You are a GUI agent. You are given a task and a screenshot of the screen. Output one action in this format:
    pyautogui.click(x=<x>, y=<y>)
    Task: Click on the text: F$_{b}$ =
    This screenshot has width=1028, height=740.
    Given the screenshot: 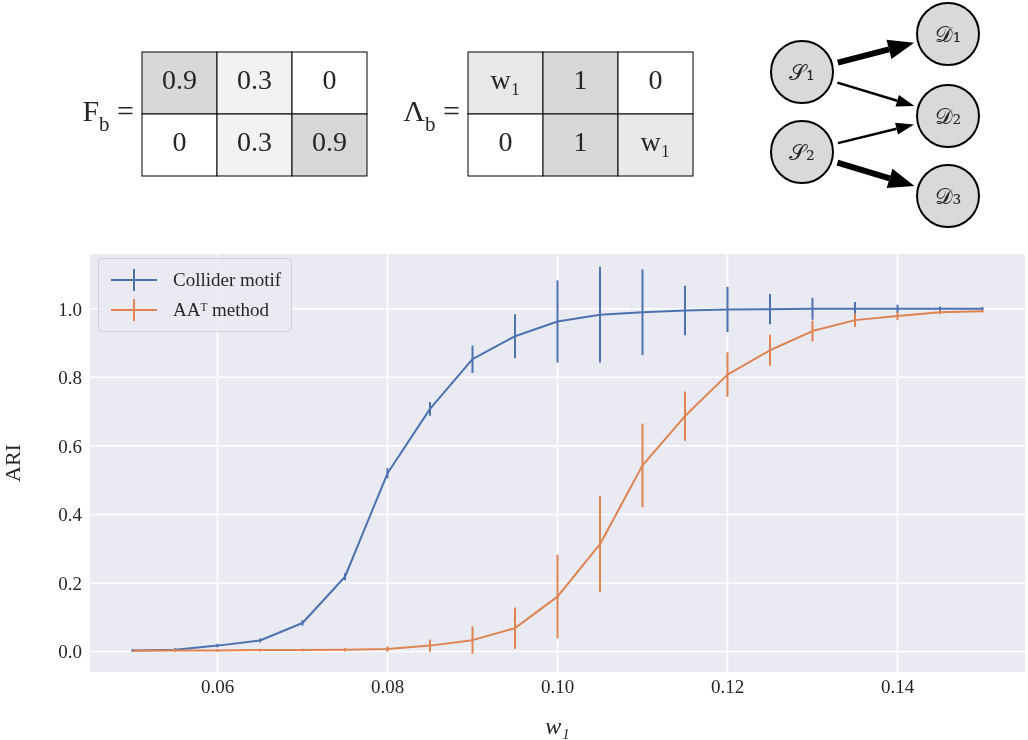 What is the action you would take?
    pyautogui.click(x=108, y=114)
    